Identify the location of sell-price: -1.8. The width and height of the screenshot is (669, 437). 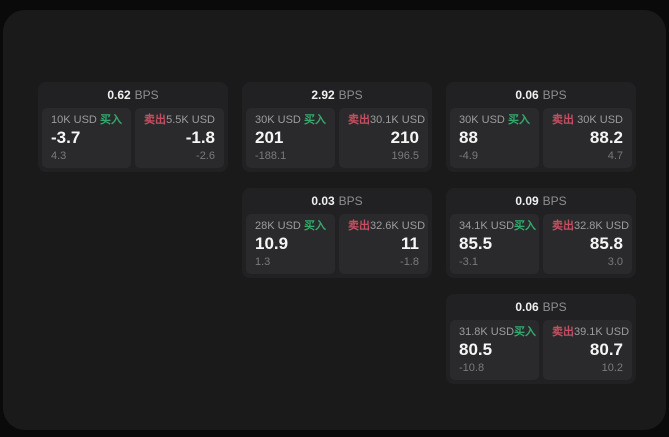
(200, 138).